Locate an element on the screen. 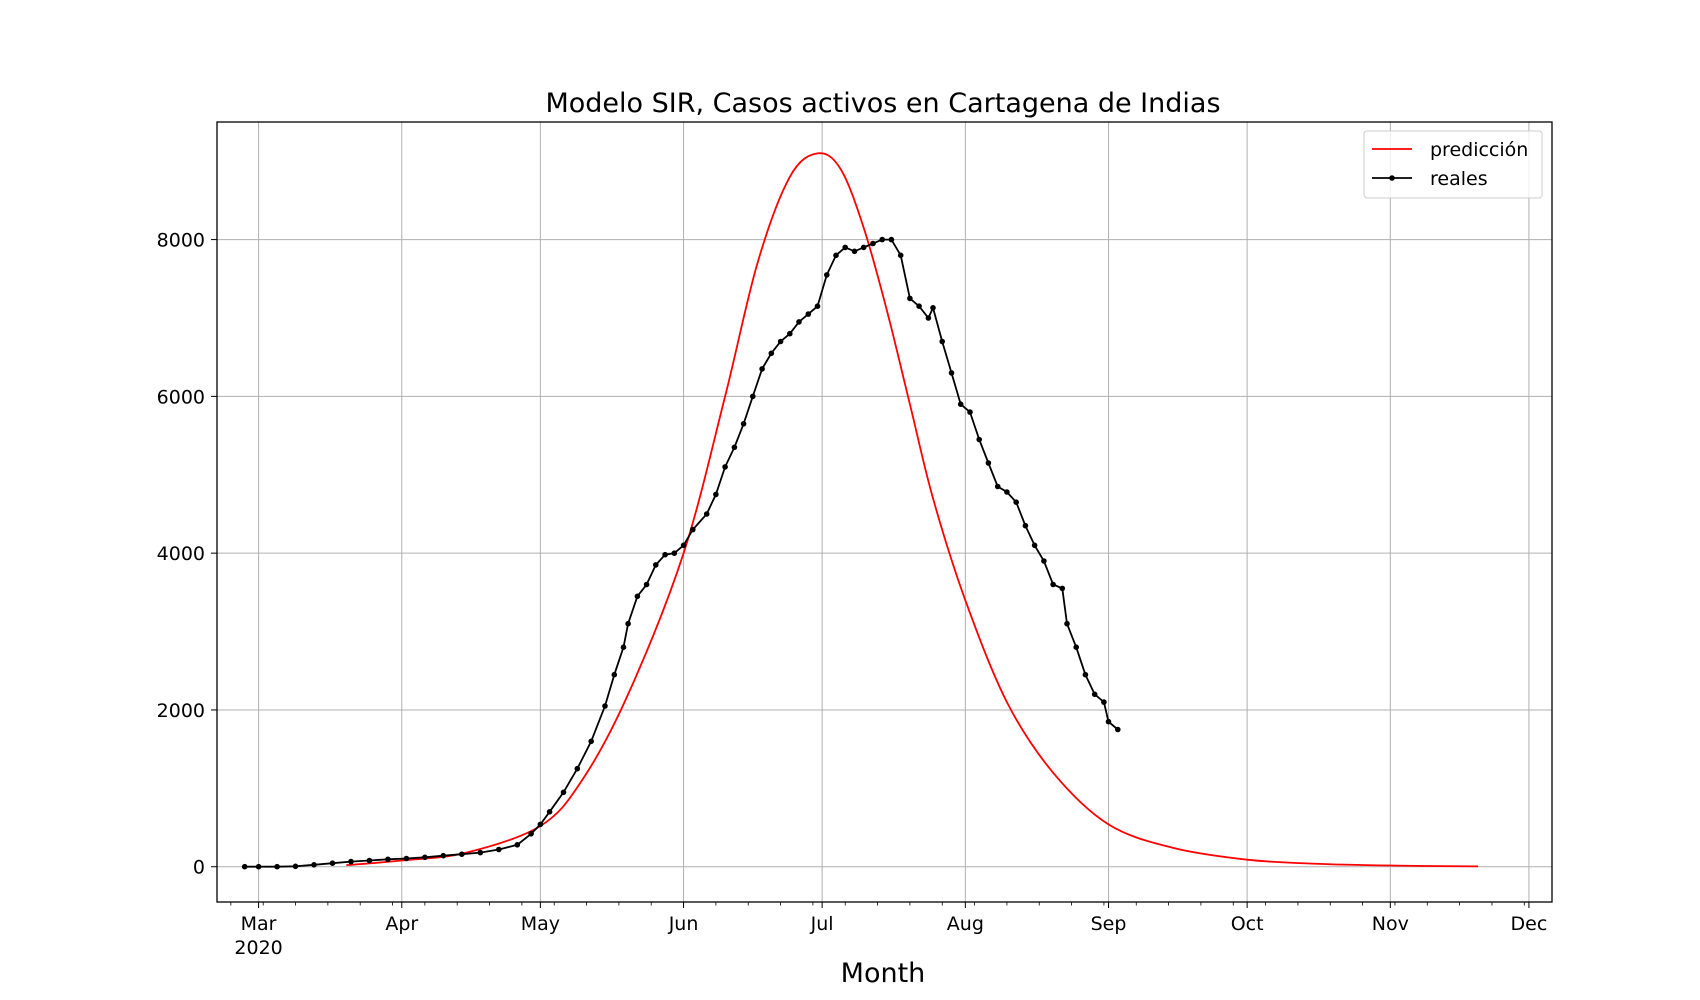  x-tick-label: May is located at coordinates (540, 924).